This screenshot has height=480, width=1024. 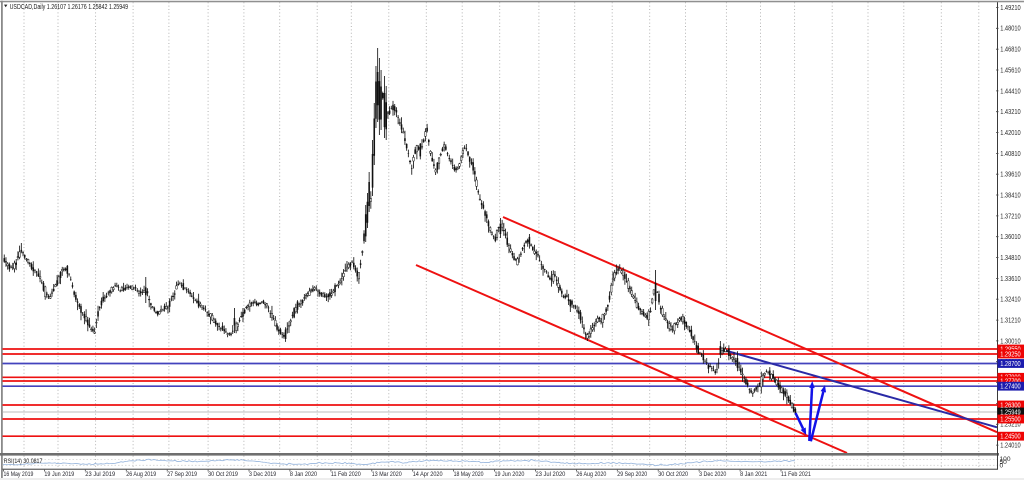 I want to click on svg-text: 0, so click(x=1002, y=466).